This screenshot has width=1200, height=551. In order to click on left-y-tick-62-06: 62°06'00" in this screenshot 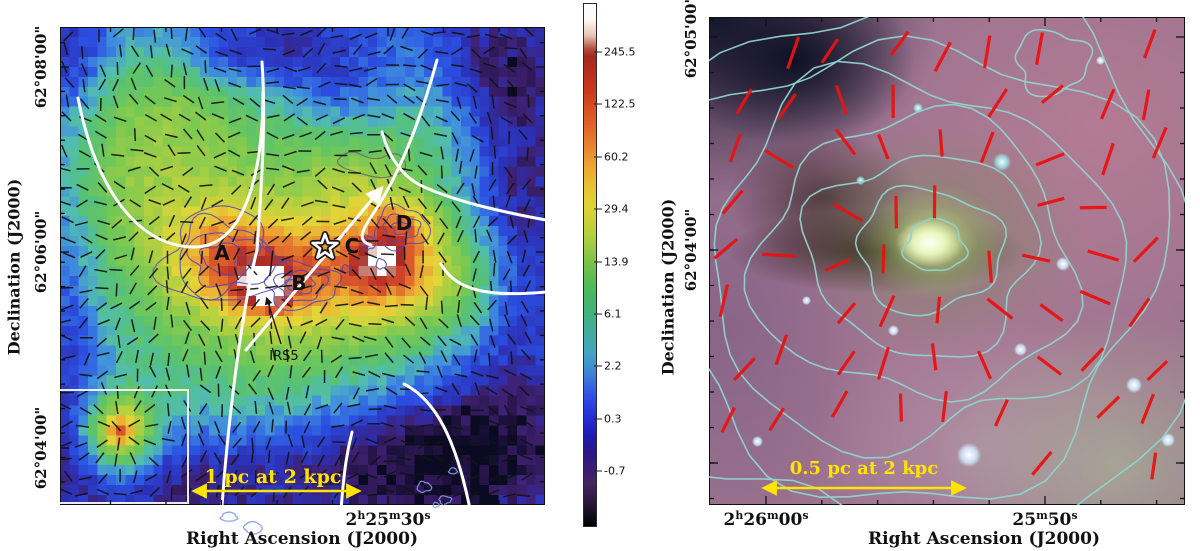, I will do `click(41, 252)`.